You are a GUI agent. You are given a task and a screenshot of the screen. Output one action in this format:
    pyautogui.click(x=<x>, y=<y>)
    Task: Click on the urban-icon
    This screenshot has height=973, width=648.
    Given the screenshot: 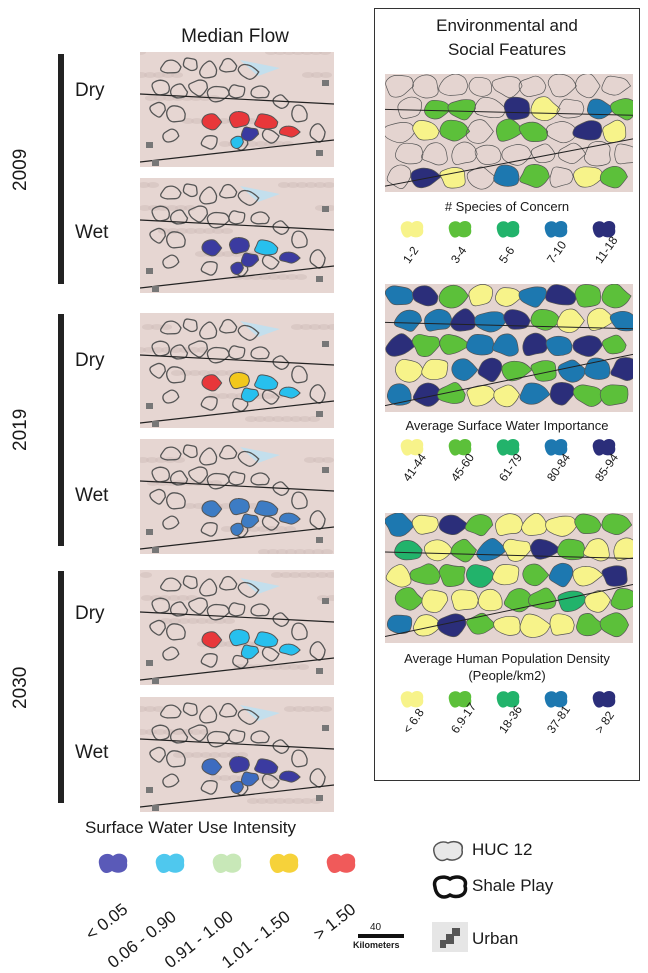 What is the action you would take?
    pyautogui.click(x=450, y=937)
    